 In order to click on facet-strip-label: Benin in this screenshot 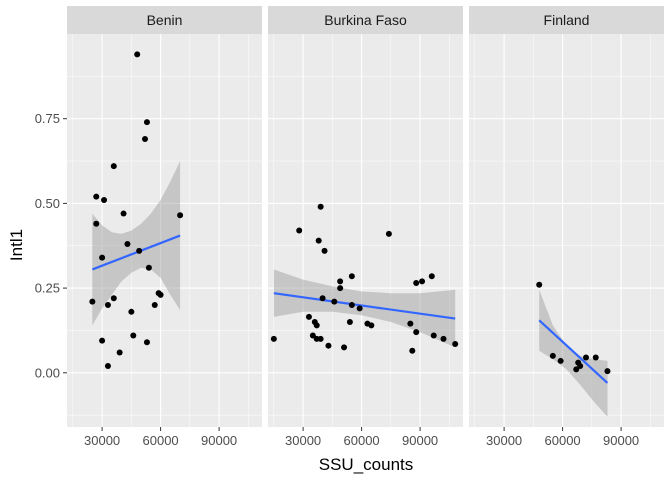, I will do `click(165, 20)`.